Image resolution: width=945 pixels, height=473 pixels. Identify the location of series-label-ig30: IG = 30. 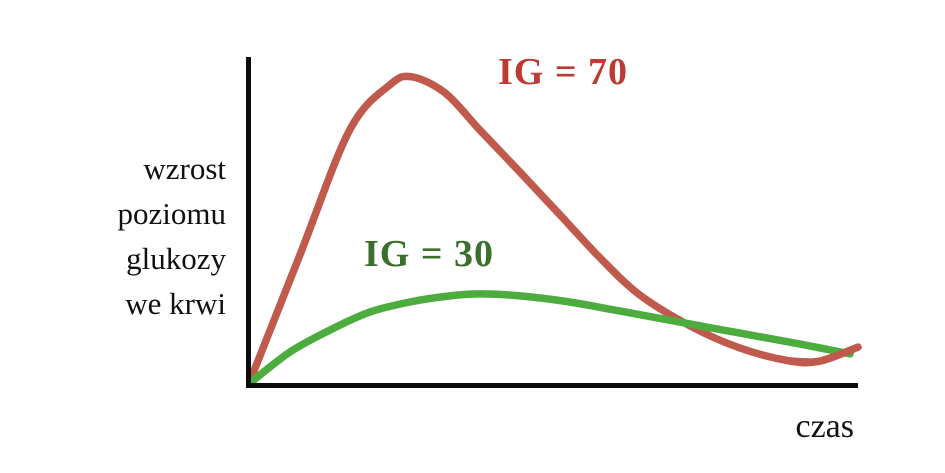
(429, 254).